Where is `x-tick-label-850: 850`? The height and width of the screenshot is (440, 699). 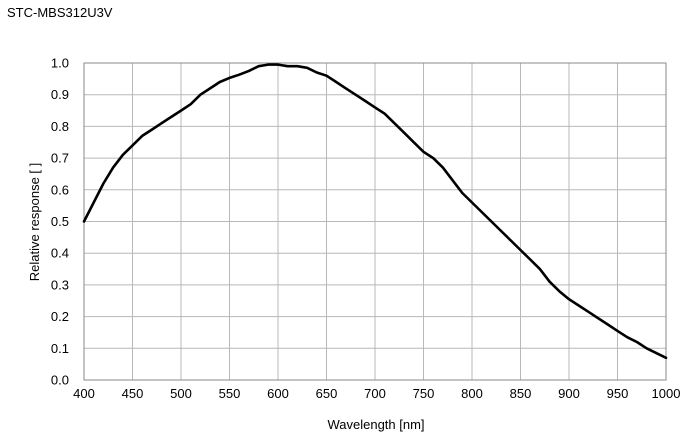
x-tick-label-850: 850 is located at coordinates (521, 393).